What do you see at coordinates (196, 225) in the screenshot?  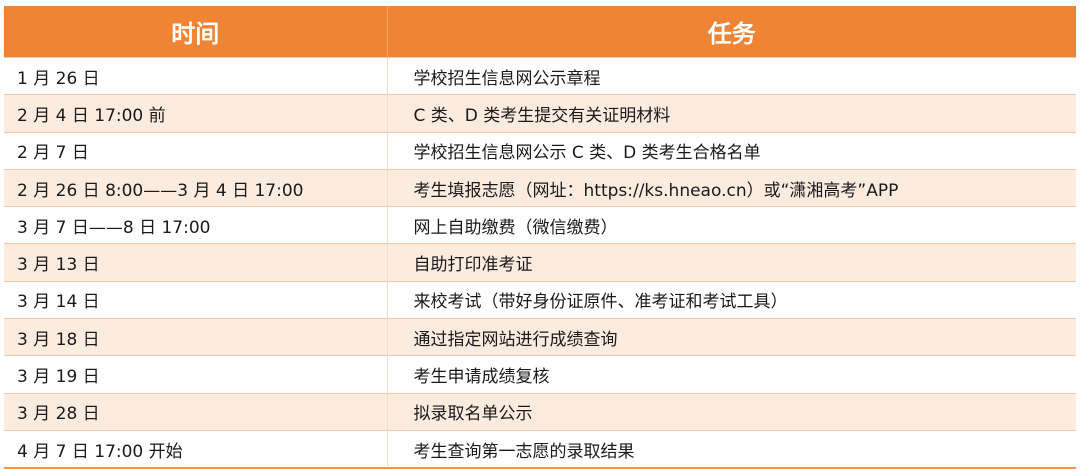 I see `time-cell: 3 月 7 日——8 日 17:00` at bounding box center [196, 225].